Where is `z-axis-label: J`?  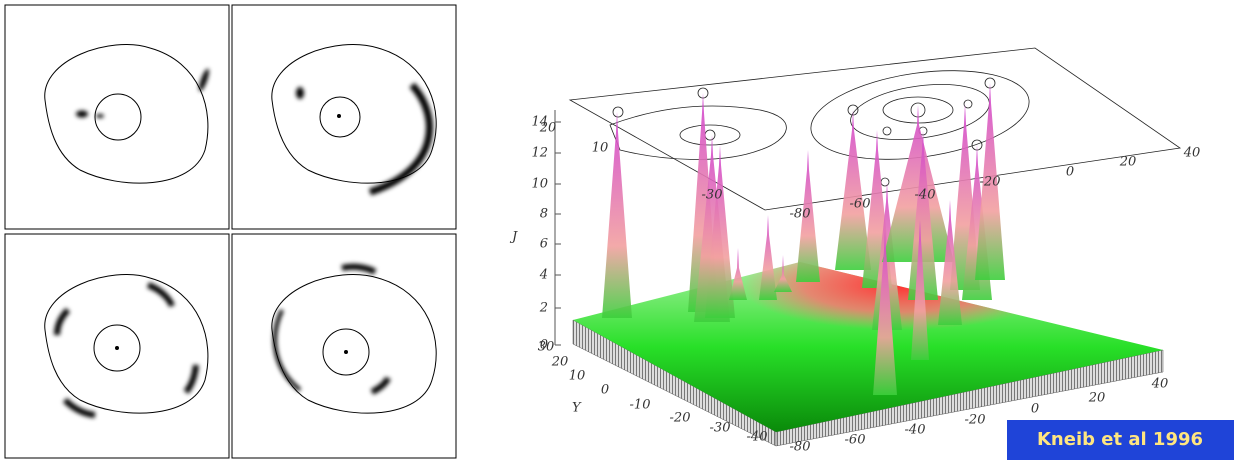 z-axis-label: J is located at coordinates (513, 237).